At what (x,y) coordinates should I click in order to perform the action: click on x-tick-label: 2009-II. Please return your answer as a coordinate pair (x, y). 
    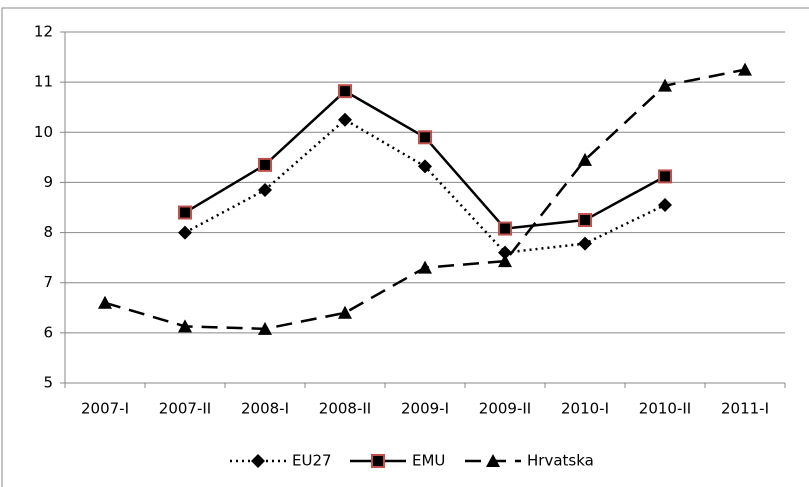
    Looking at the image, I should click on (505, 409).